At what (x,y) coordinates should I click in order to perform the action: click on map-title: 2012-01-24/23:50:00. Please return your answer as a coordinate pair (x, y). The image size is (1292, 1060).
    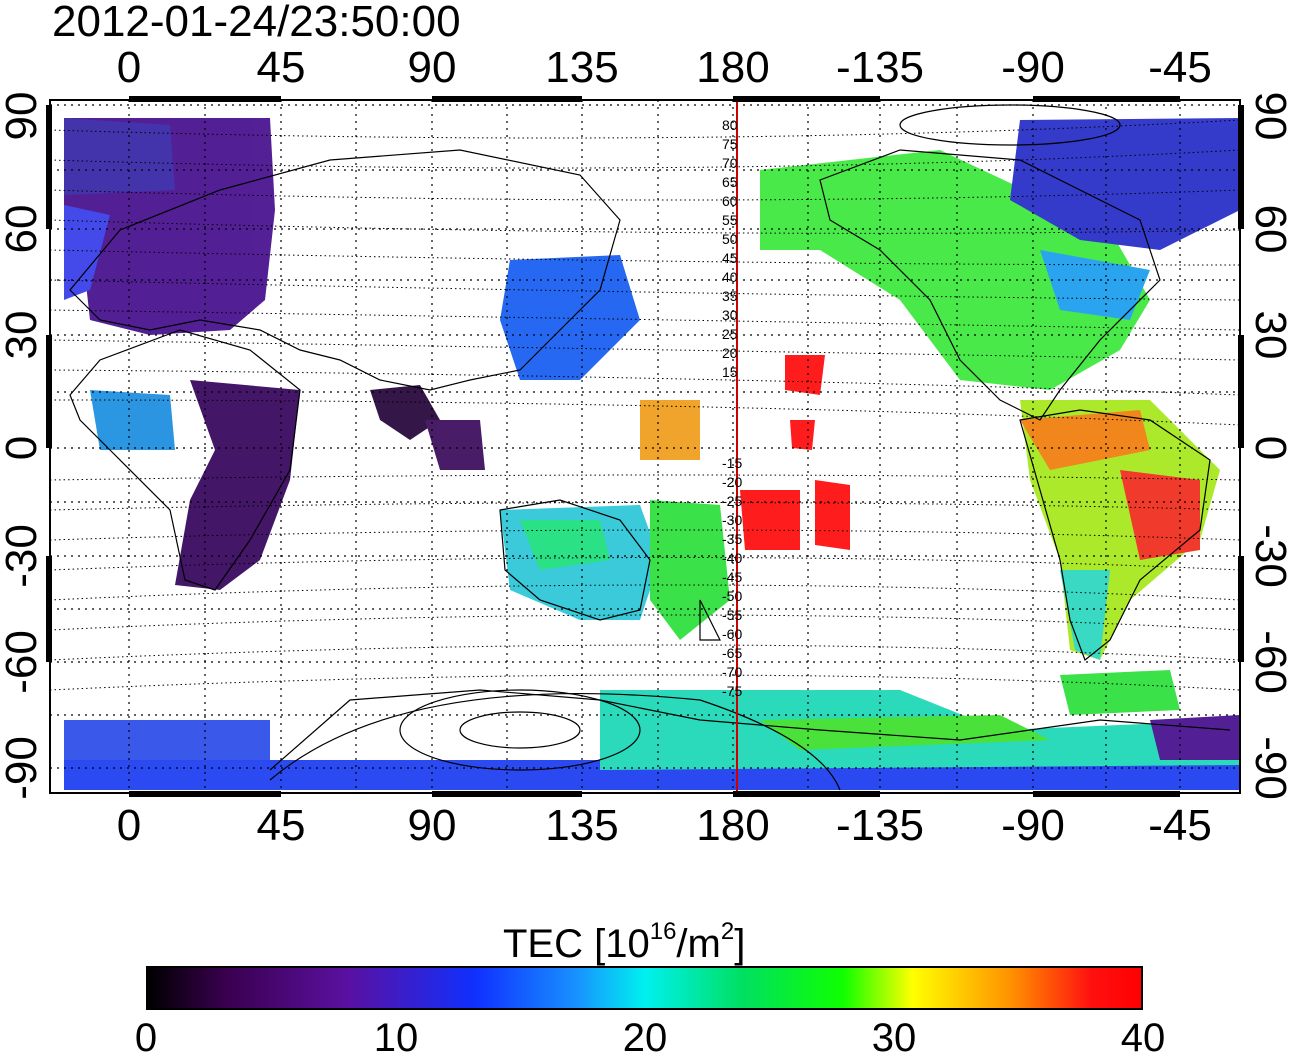
    Looking at the image, I should click on (256, 23).